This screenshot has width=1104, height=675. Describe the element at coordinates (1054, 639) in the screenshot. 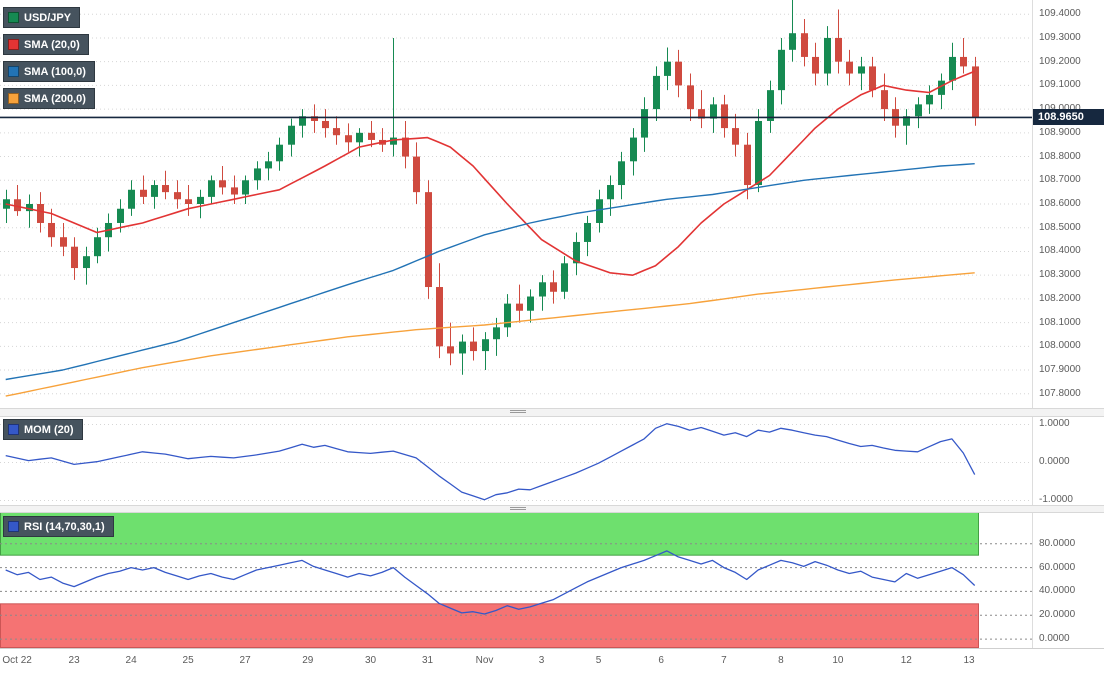

I see `rsi-axis-tick: 0.0000` at that location.